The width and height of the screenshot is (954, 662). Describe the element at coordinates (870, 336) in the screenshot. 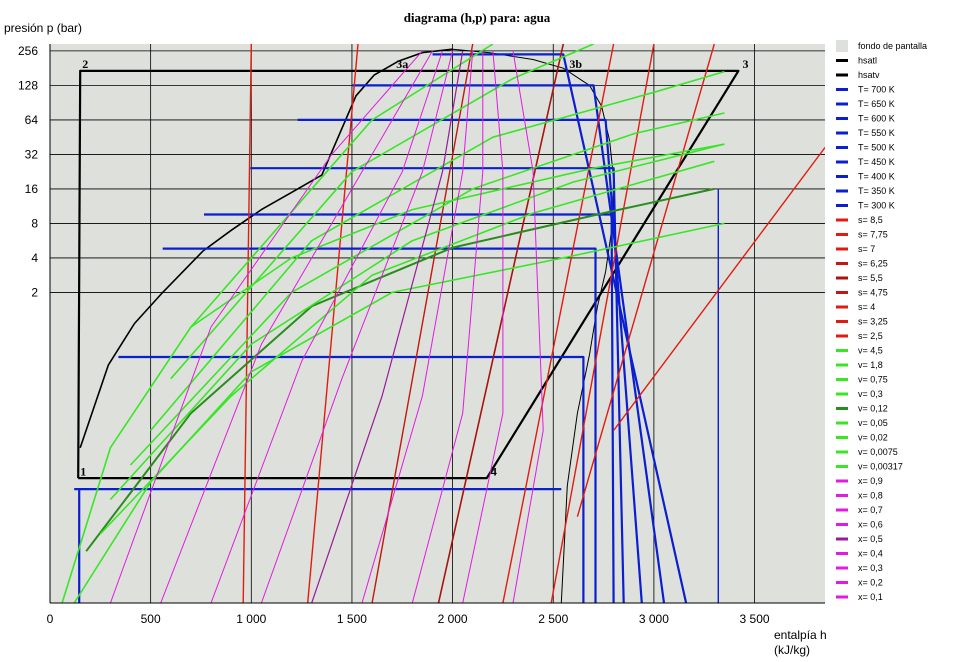

I see `legend-label: s= 2,5` at that location.